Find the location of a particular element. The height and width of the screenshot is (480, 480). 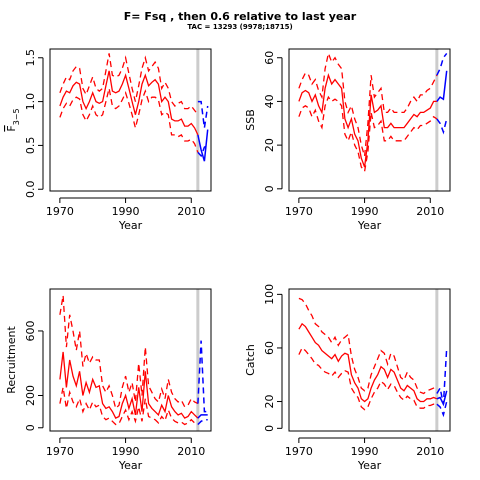

y-tick-label: 40 is located at coordinates (269, 101).